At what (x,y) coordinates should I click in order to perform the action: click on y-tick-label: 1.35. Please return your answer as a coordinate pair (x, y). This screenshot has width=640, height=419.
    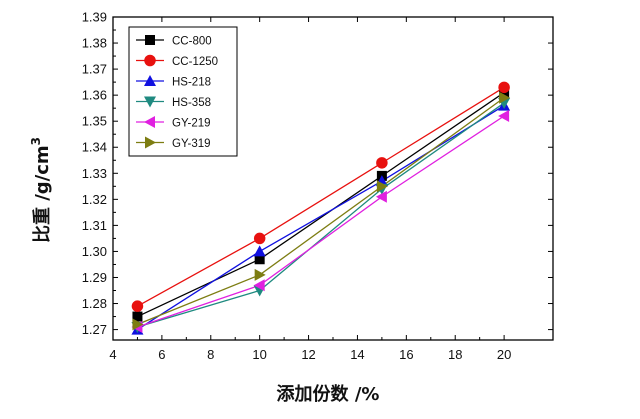
    Looking at the image, I should click on (94, 121).